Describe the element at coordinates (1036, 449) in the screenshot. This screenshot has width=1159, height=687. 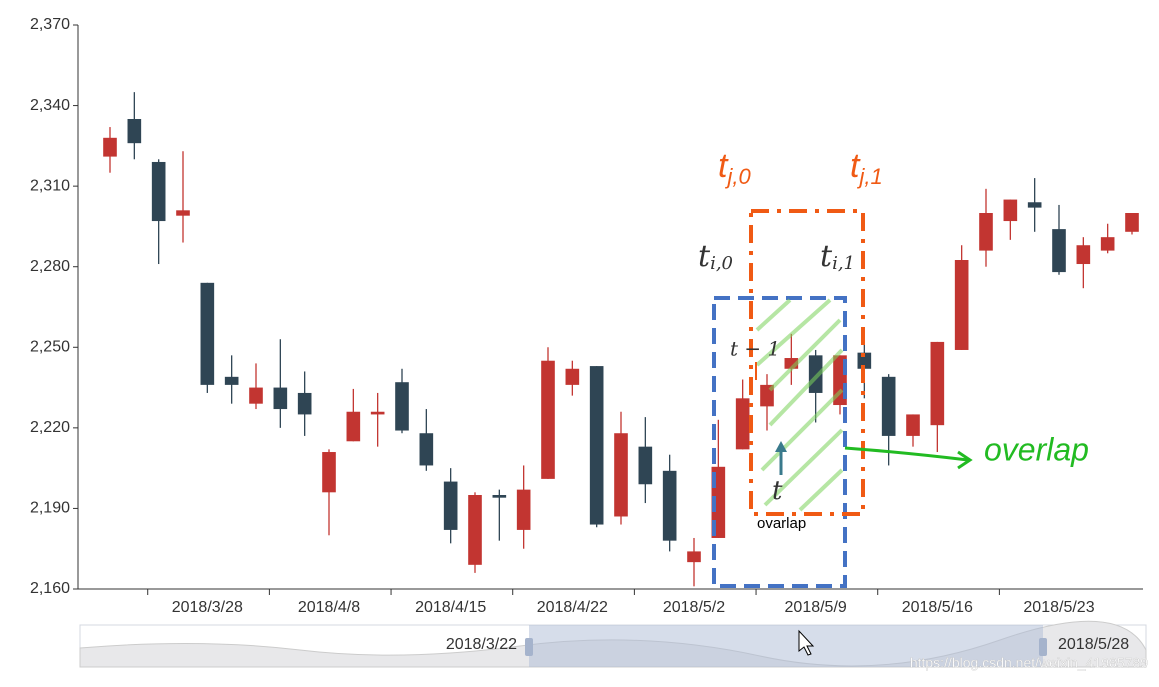
I see `annotation-overlap: overlap` at that location.